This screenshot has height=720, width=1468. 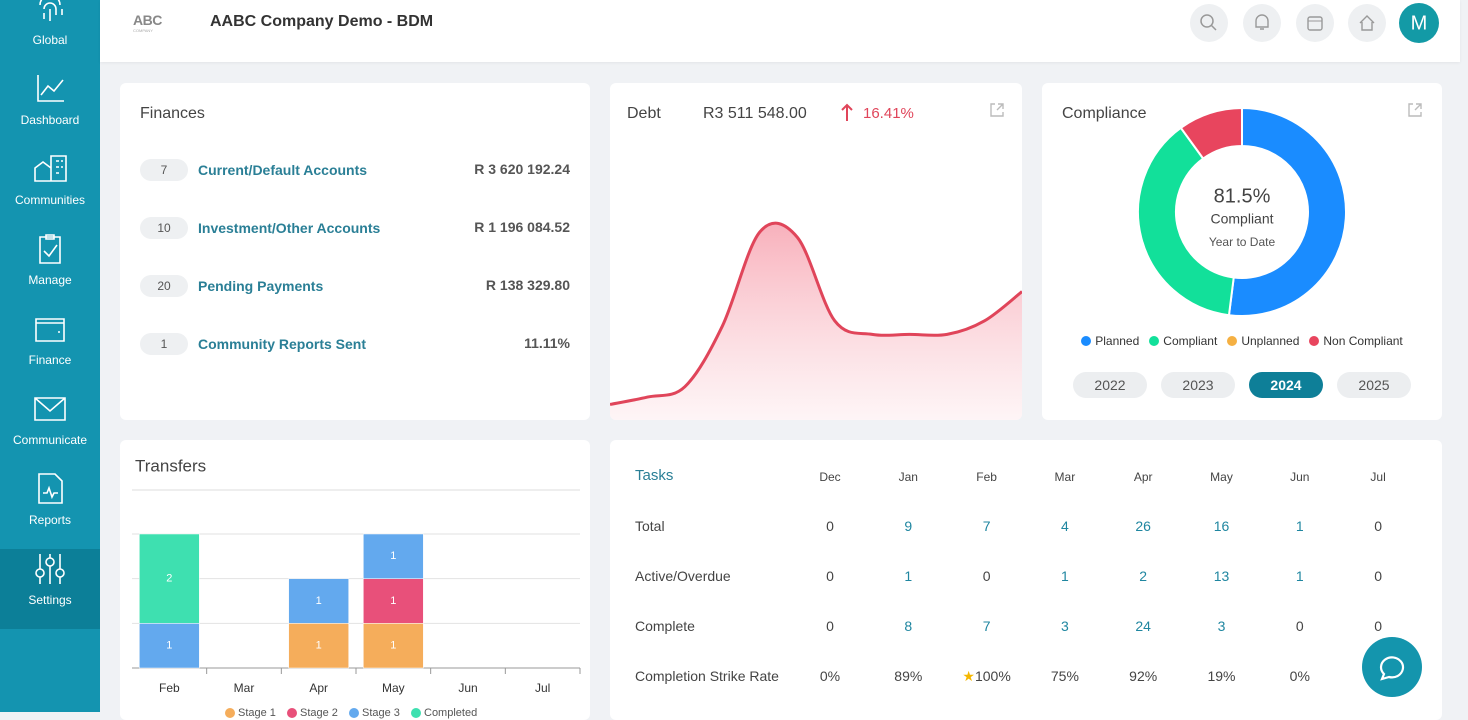 I want to click on legend-item: Unplanned, so click(x=1263, y=341).